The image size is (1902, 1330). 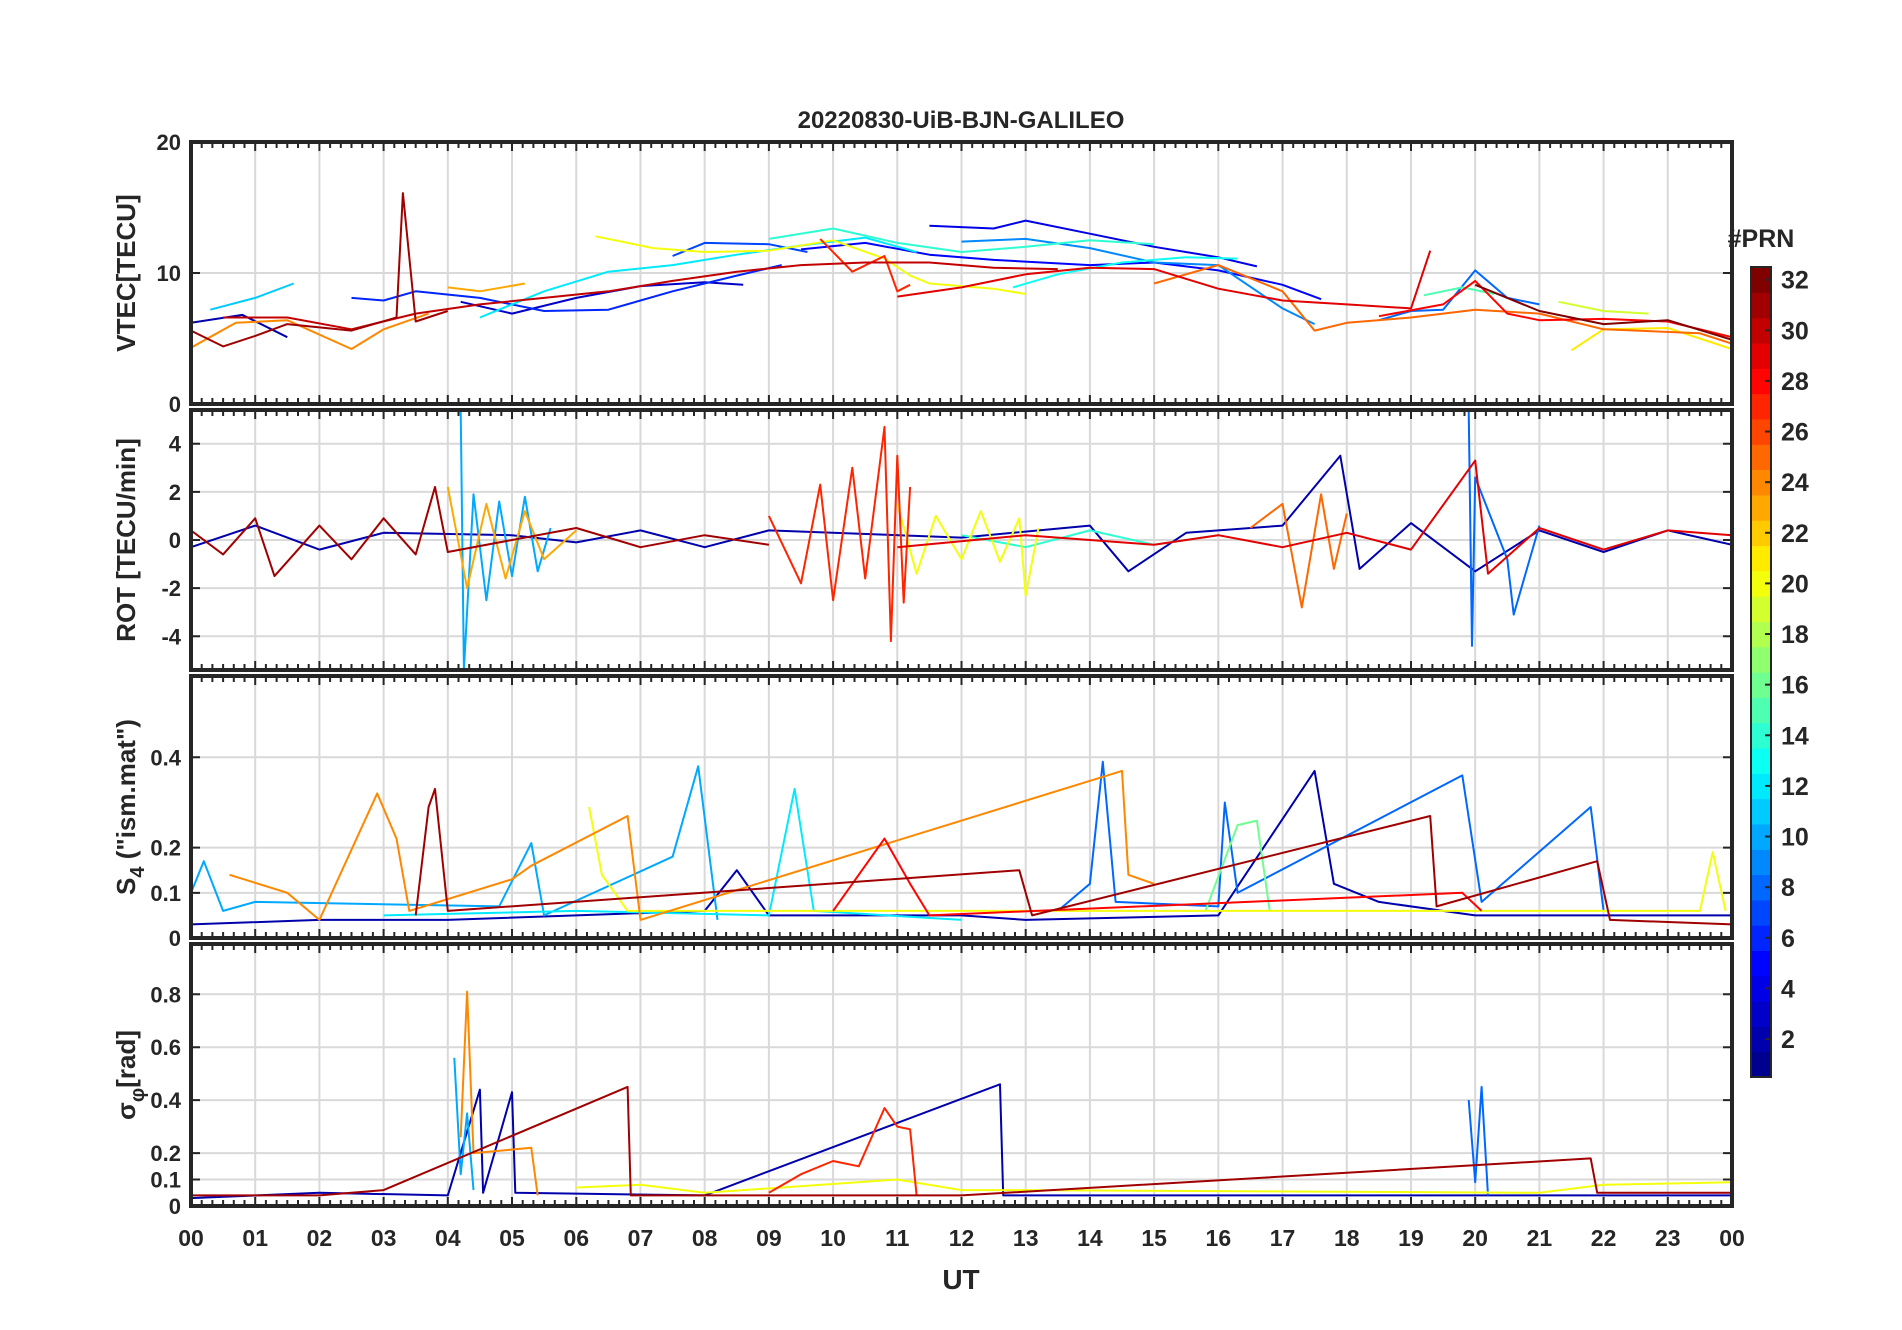 What do you see at coordinates (1795, 382) in the screenshot?
I see `colorbar-tick-label: 28` at bounding box center [1795, 382].